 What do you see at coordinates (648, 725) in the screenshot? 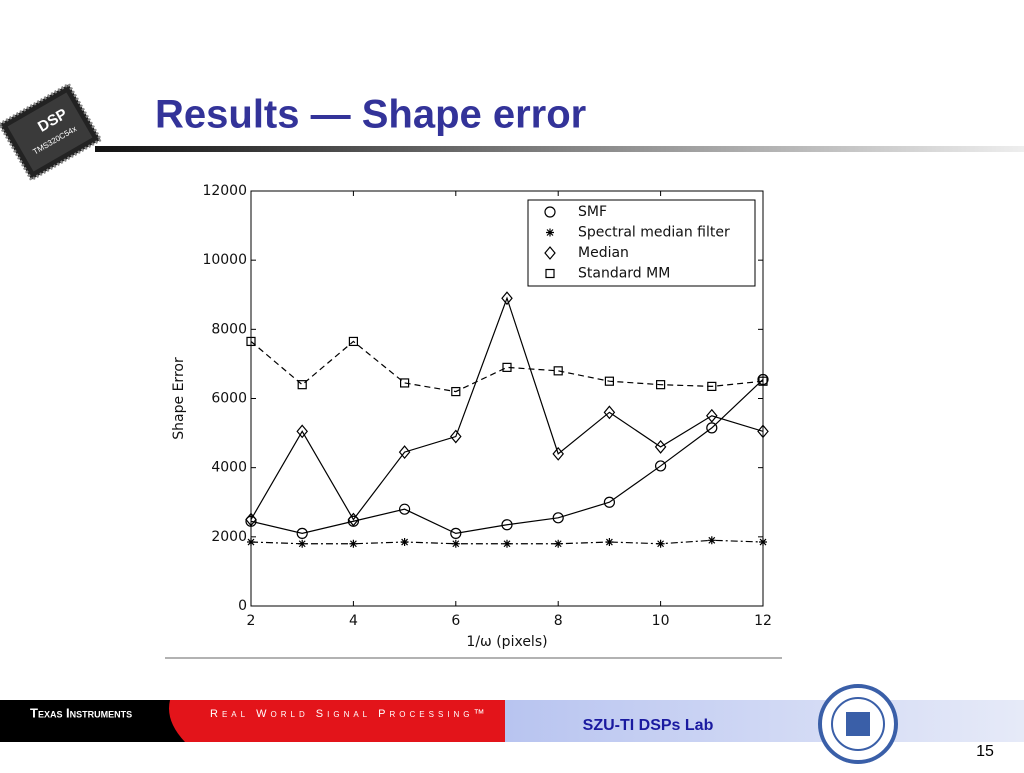
I see `footer-lab: SZU-TI DSPs Lab` at bounding box center [648, 725].